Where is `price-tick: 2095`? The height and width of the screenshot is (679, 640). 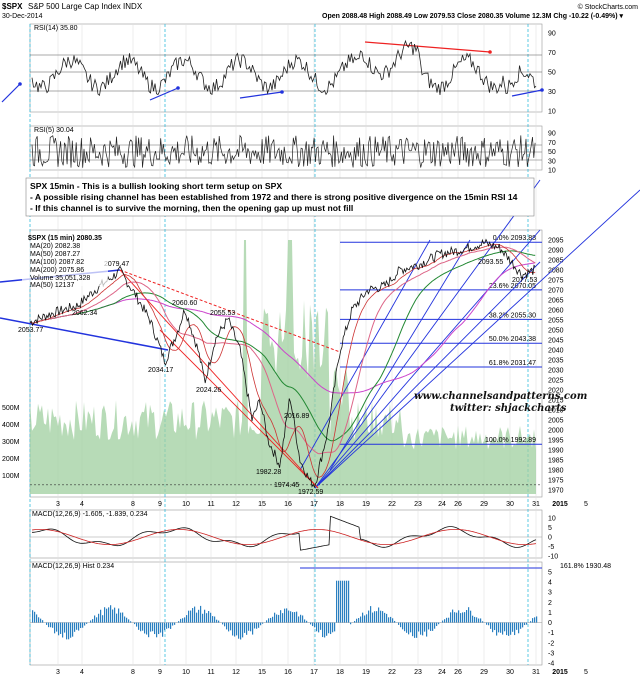 price-tick: 2095 is located at coordinates (556, 241).